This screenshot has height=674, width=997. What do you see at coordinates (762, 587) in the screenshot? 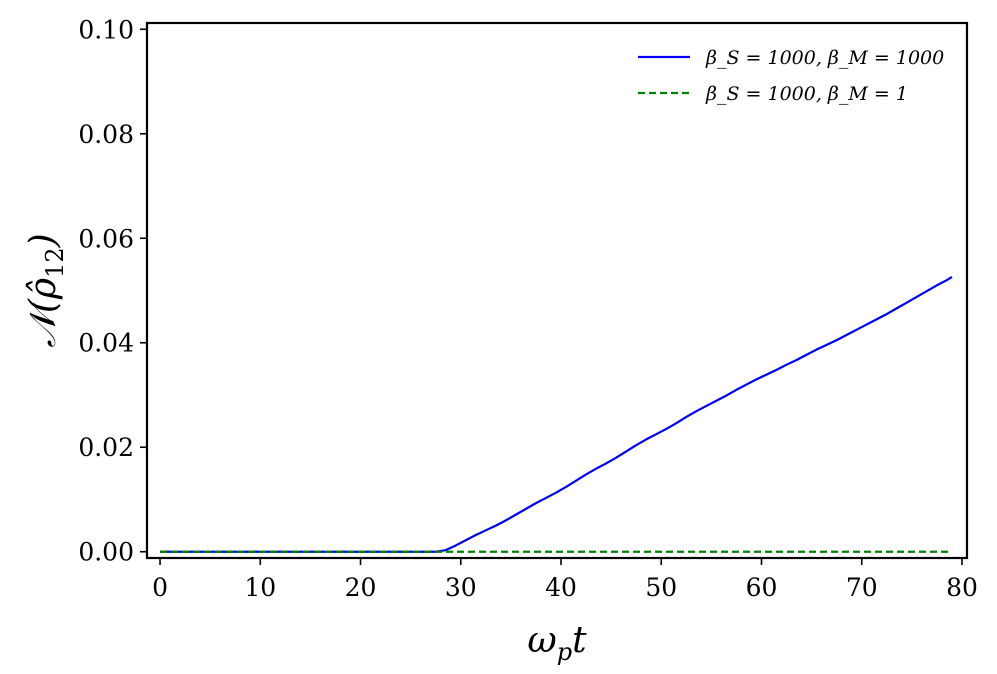
I see `x-tick-label: 60` at bounding box center [762, 587].